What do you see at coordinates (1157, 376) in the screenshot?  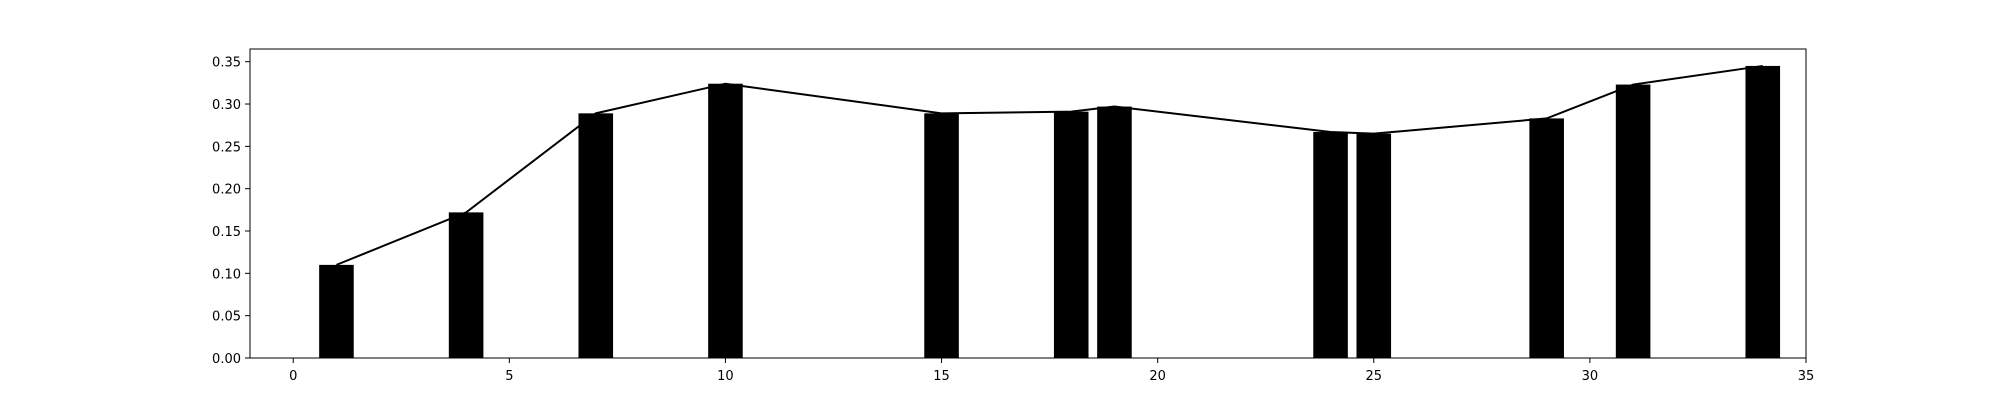 I see `x-tick-label: 20` at bounding box center [1157, 376].